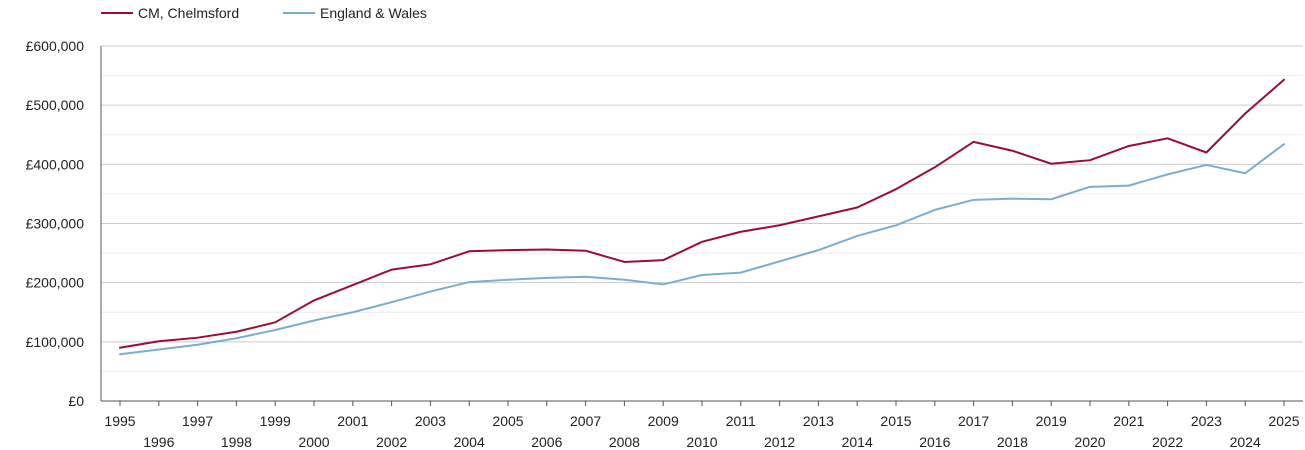 The width and height of the screenshot is (1305, 450). I want to click on x-tick-label: 2012, so click(779, 442).